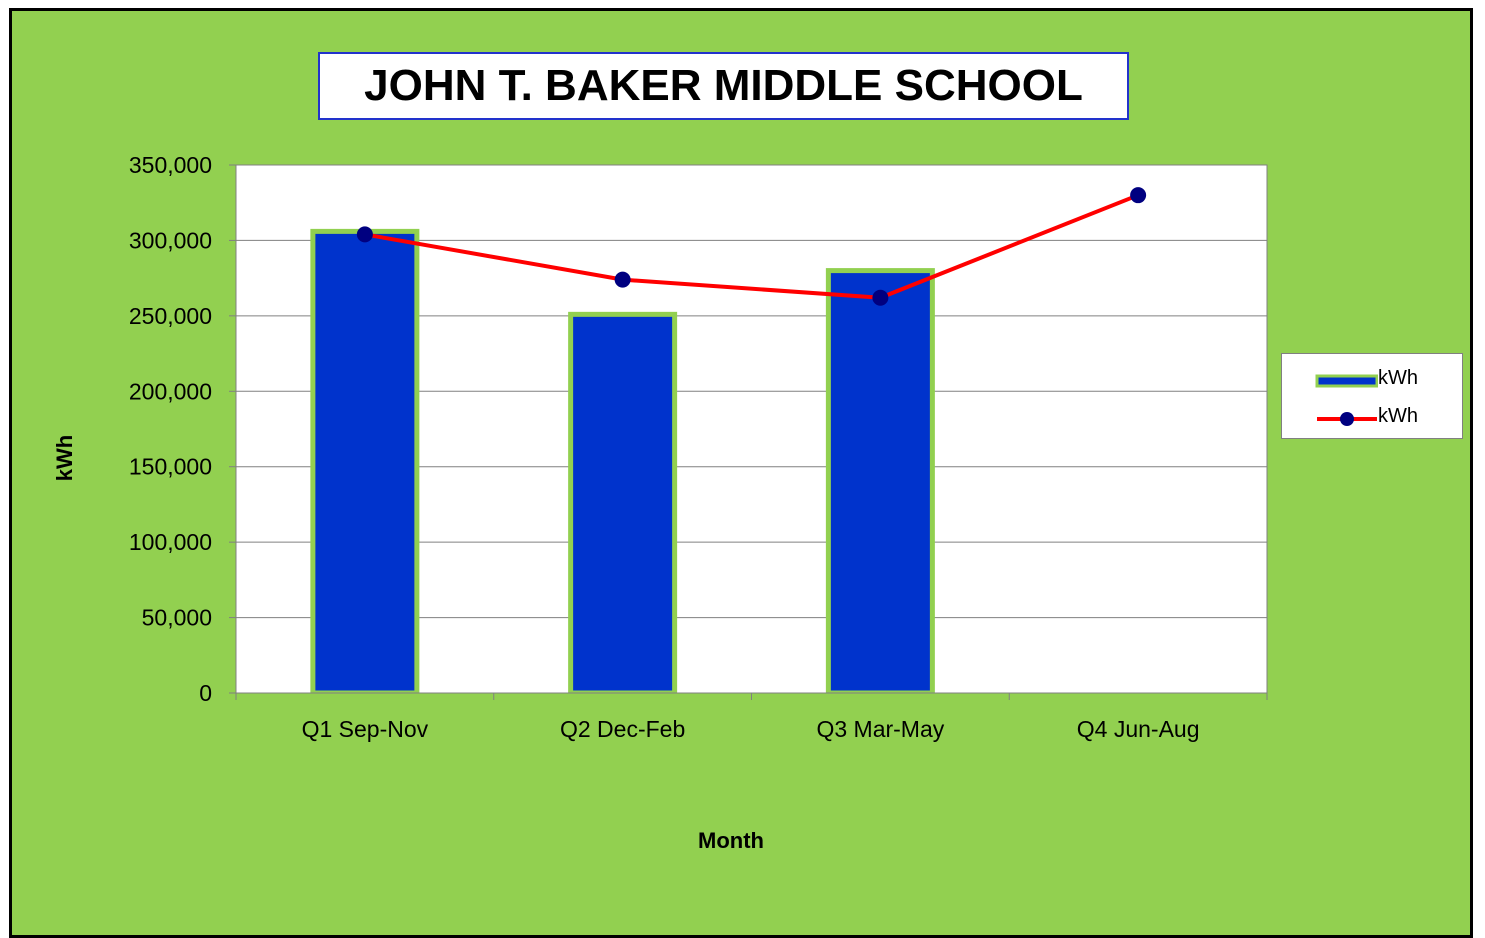 The image size is (1485, 938). Describe the element at coordinates (205, 693) in the screenshot. I see `y-tick-label: 0` at that location.